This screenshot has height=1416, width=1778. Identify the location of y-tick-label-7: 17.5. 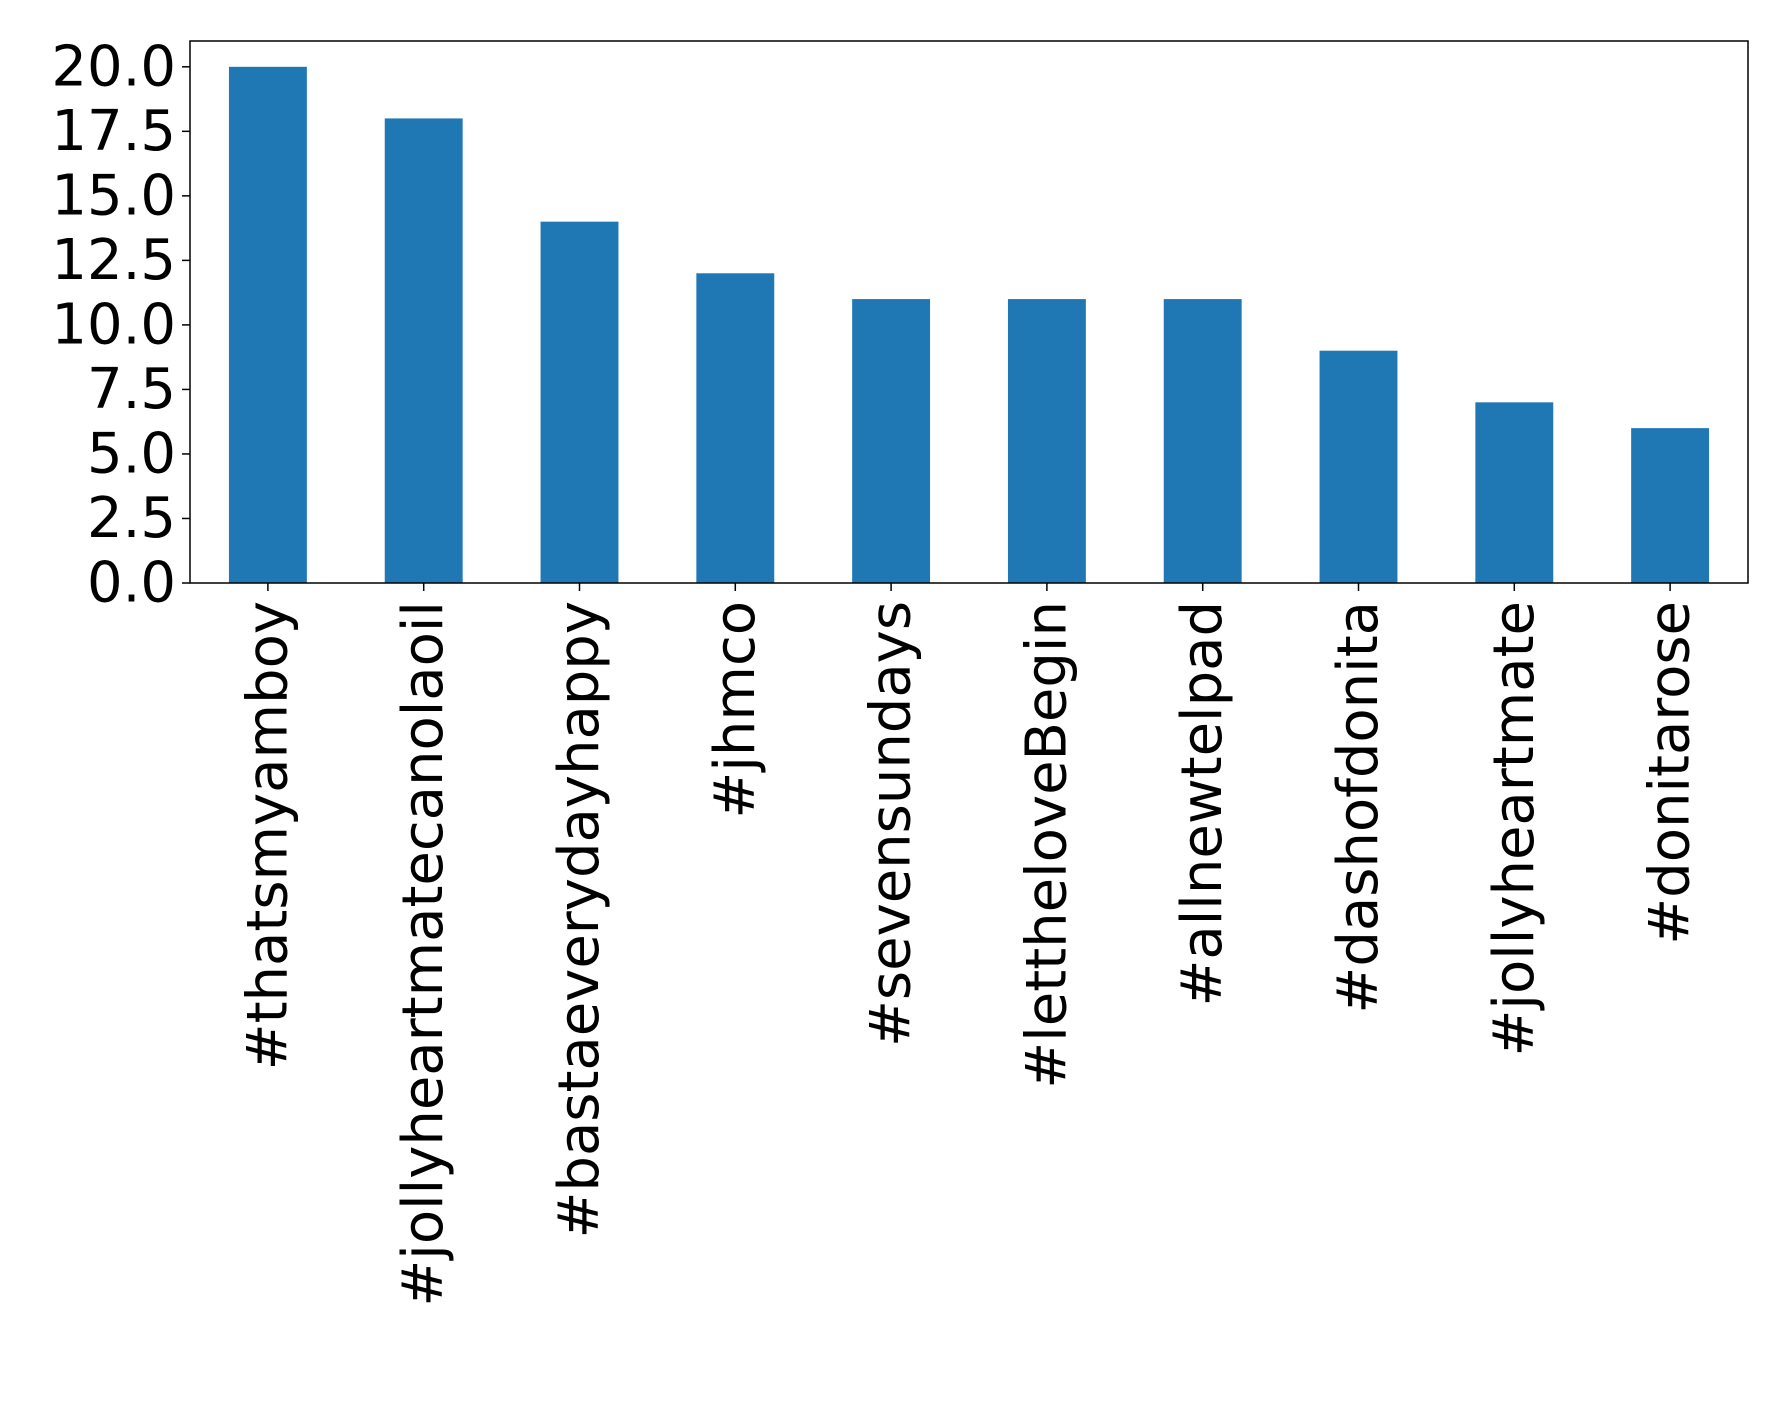
(113, 131).